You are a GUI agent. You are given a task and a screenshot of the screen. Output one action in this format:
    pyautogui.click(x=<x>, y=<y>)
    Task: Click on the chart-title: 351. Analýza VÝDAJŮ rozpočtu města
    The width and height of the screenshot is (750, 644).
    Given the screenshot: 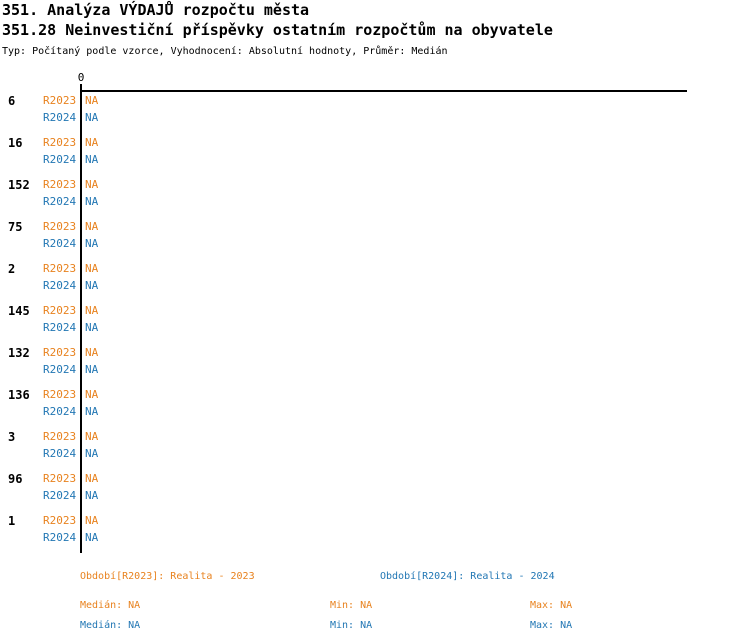 What is the action you would take?
    pyautogui.click(x=156, y=10)
    